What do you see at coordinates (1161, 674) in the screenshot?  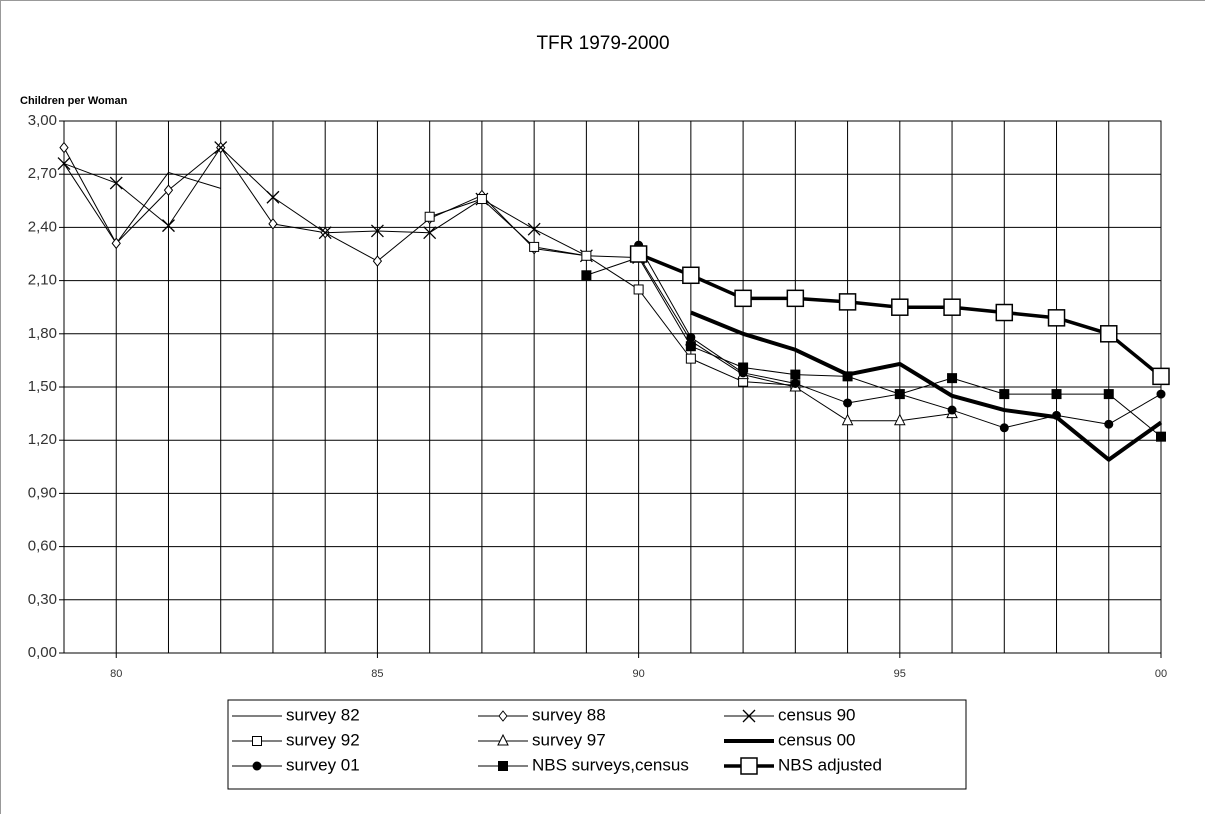 I see `x-tick-label: 00` at bounding box center [1161, 674].